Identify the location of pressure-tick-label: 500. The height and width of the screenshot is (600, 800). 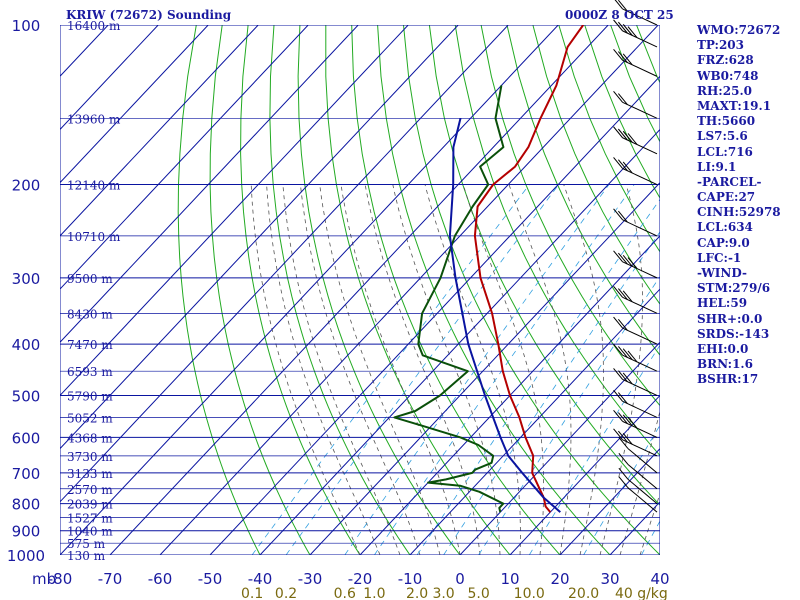
(26, 396).